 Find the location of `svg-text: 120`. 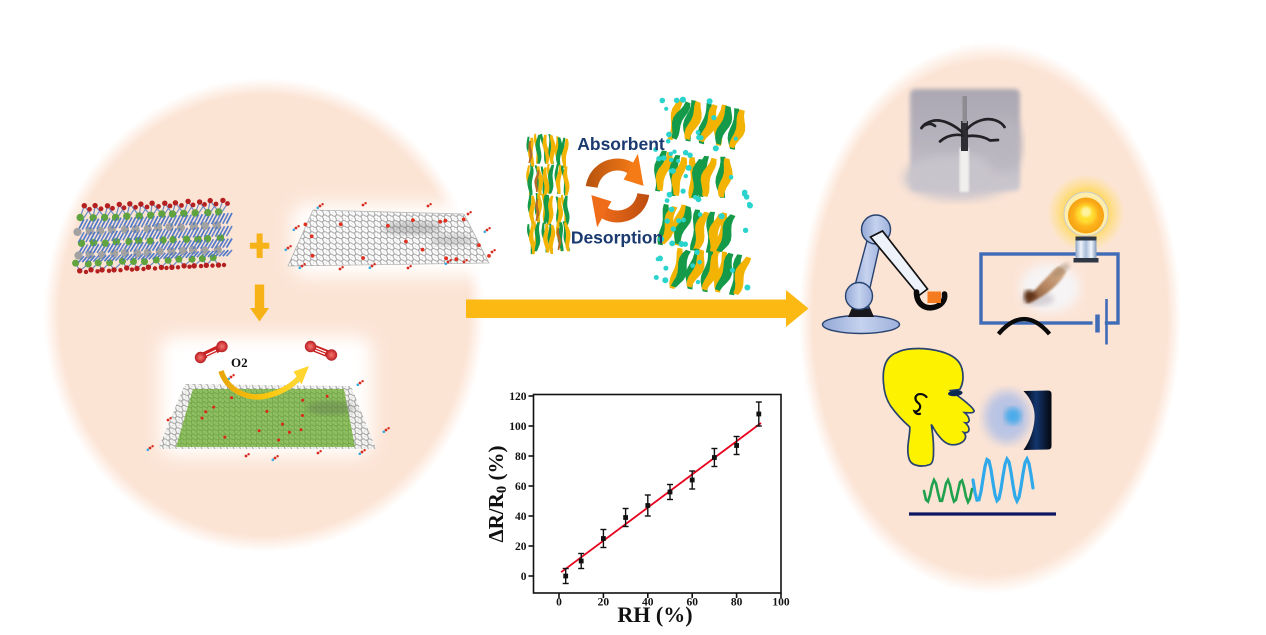

svg-text: 120 is located at coordinates (518, 397).